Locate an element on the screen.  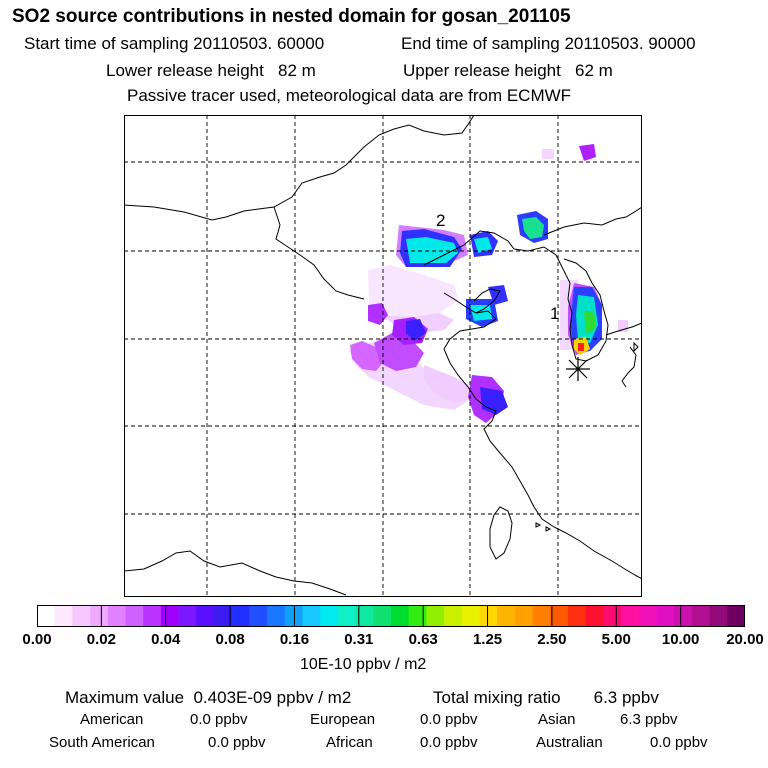
colorbar-tick-label: 0.16 is located at coordinates (294, 639).